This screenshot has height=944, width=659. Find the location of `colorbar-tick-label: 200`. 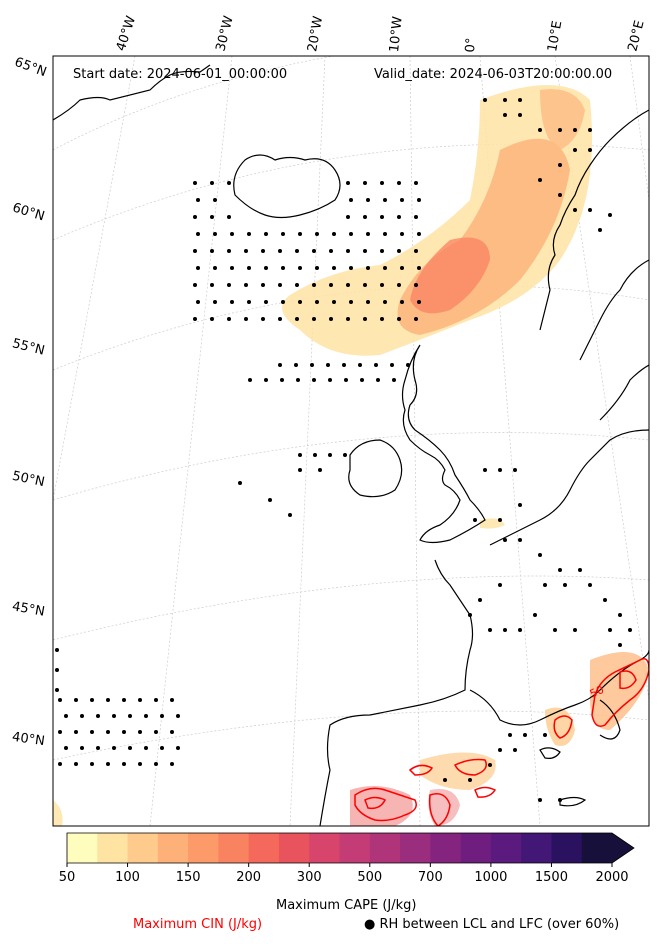

colorbar-tick-label: 200 is located at coordinates (249, 877).